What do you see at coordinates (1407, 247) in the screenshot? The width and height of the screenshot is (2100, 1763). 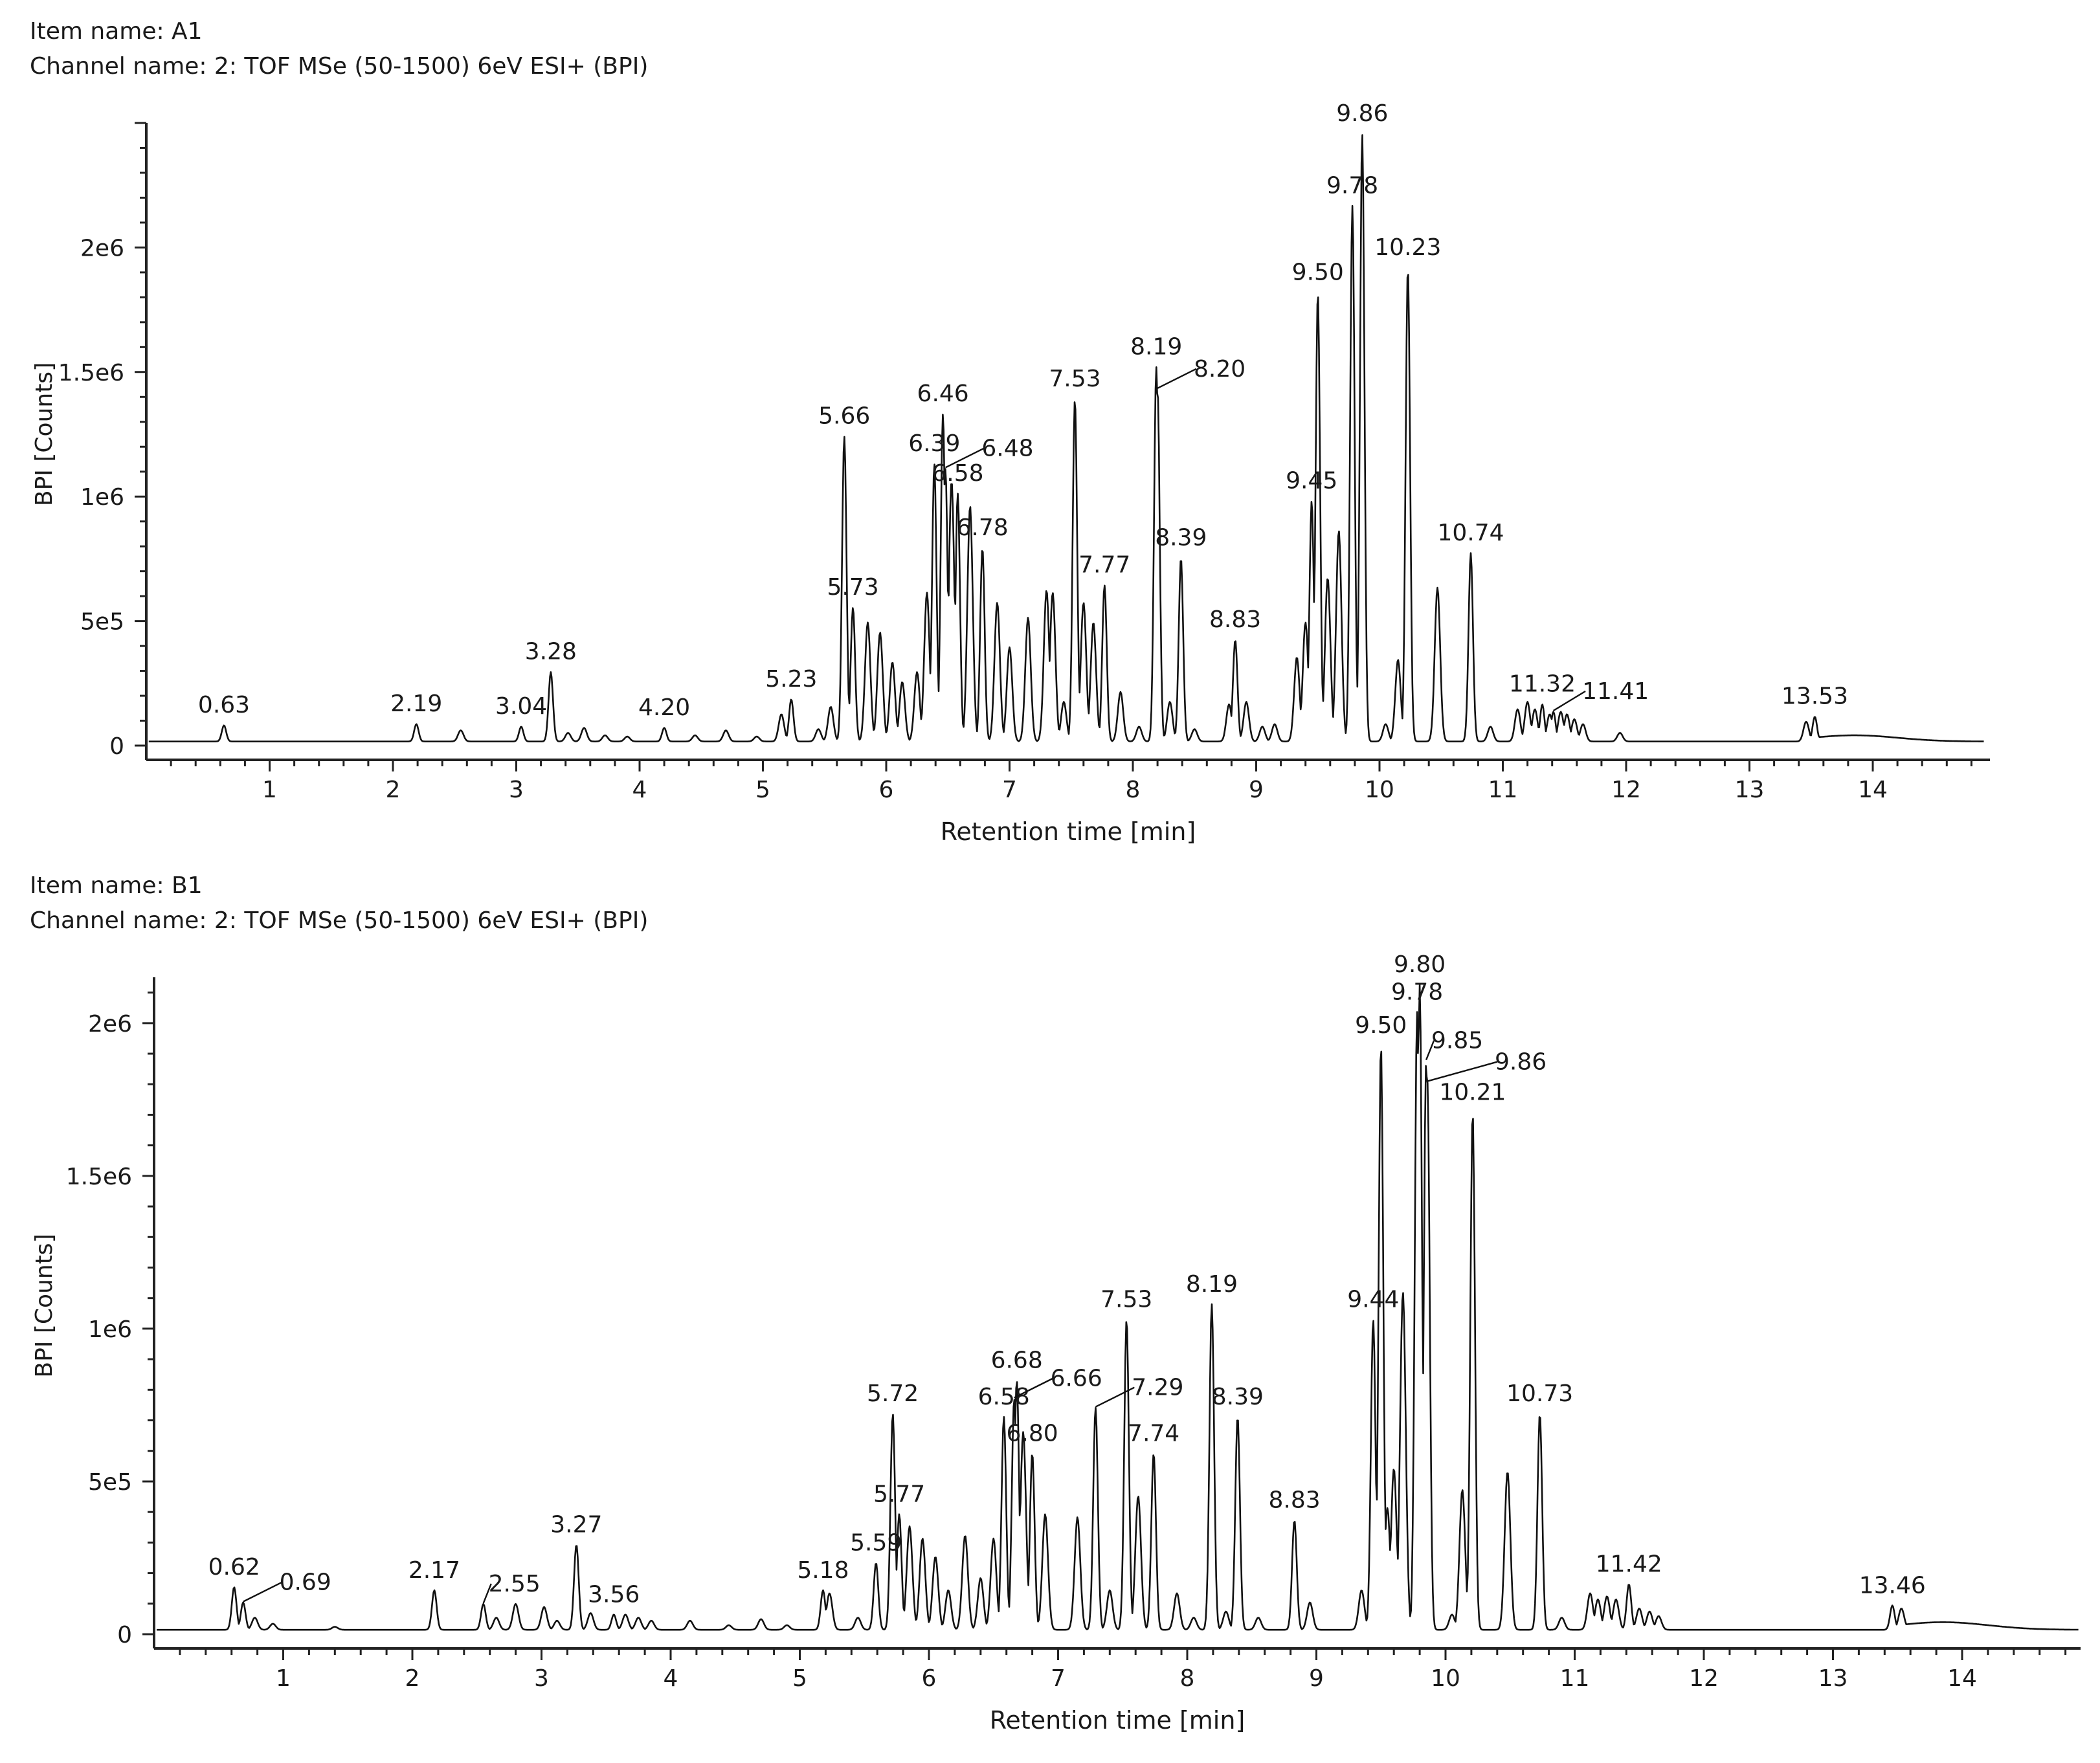 I see `peak-label: 10.23` at bounding box center [1407, 247].